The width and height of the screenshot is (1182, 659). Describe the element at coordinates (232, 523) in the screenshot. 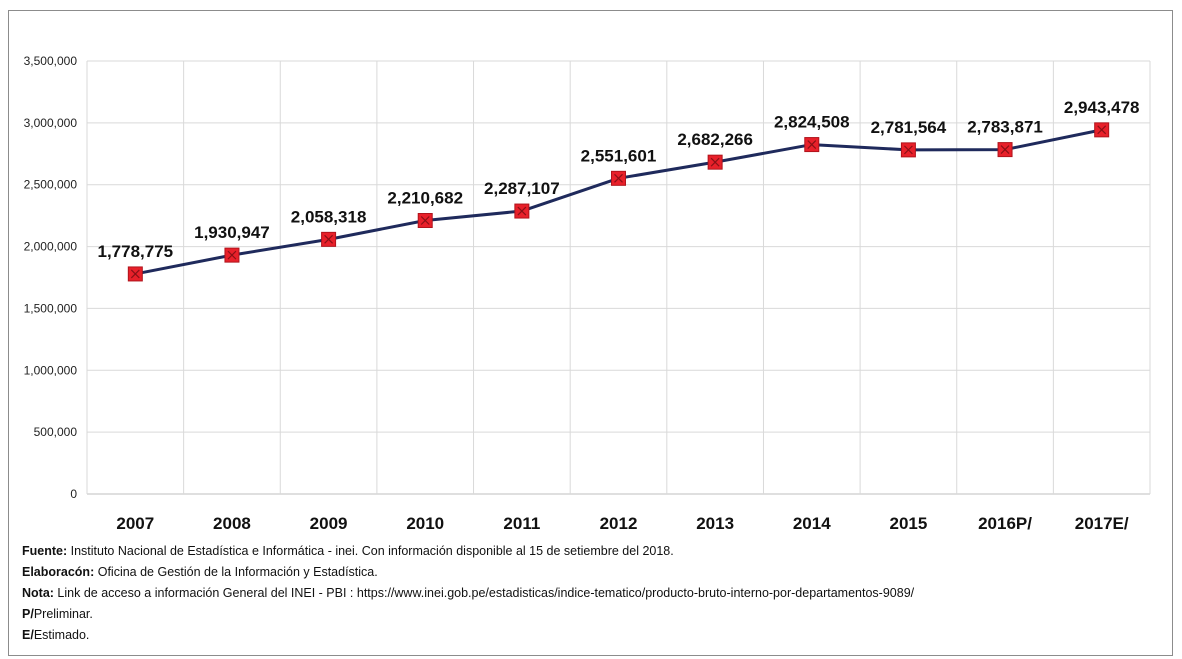

I see `x-tick-label: 2008` at that location.